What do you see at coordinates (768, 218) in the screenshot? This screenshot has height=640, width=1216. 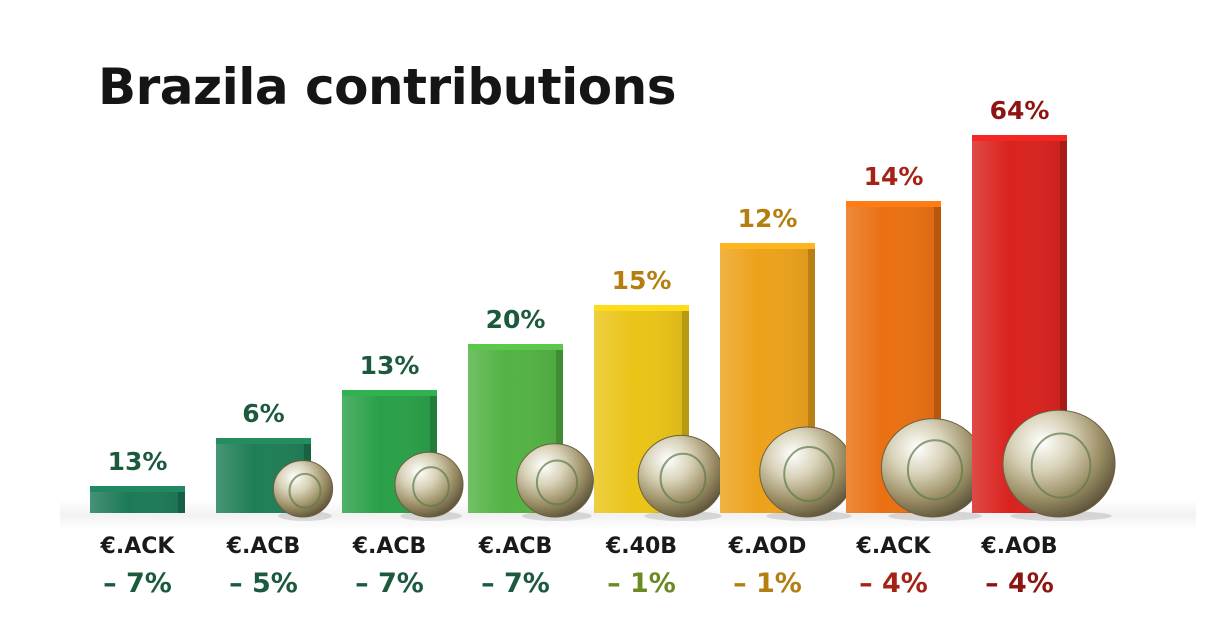 I see `value-label: 12%` at bounding box center [768, 218].